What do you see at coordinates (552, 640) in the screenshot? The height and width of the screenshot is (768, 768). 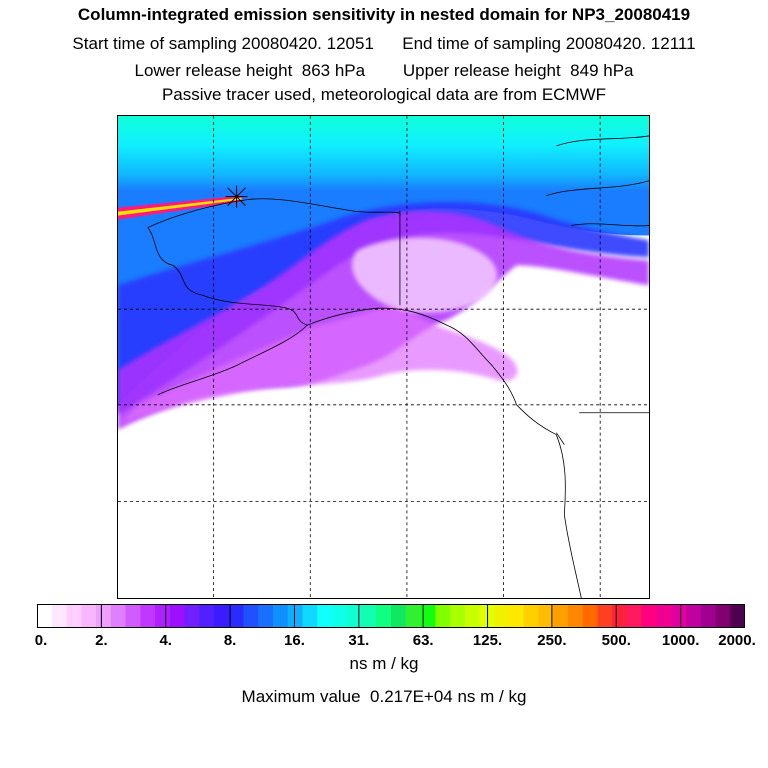 I see `colorbar-tick-label: 250.` at bounding box center [552, 640].